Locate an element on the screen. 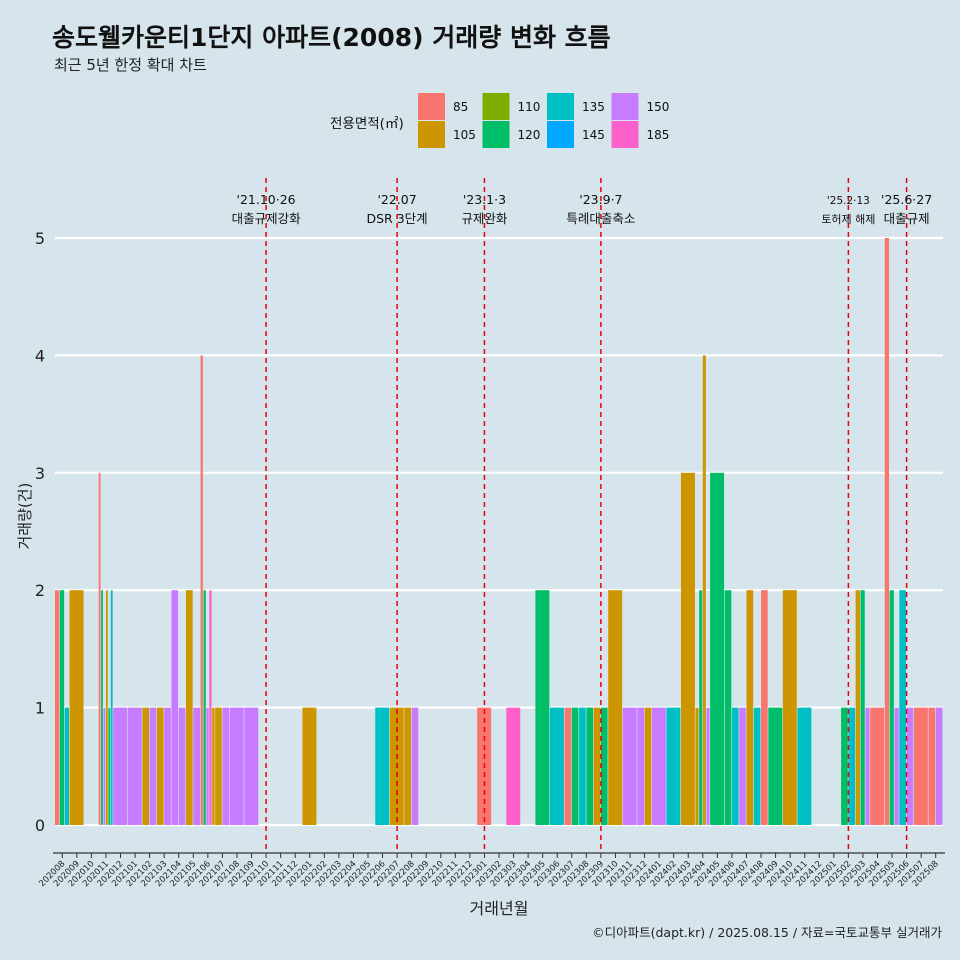 Image resolution: width=960 pixels, height=960 pixels. y-tick-label: 0 is located at coordinates (40, 825).